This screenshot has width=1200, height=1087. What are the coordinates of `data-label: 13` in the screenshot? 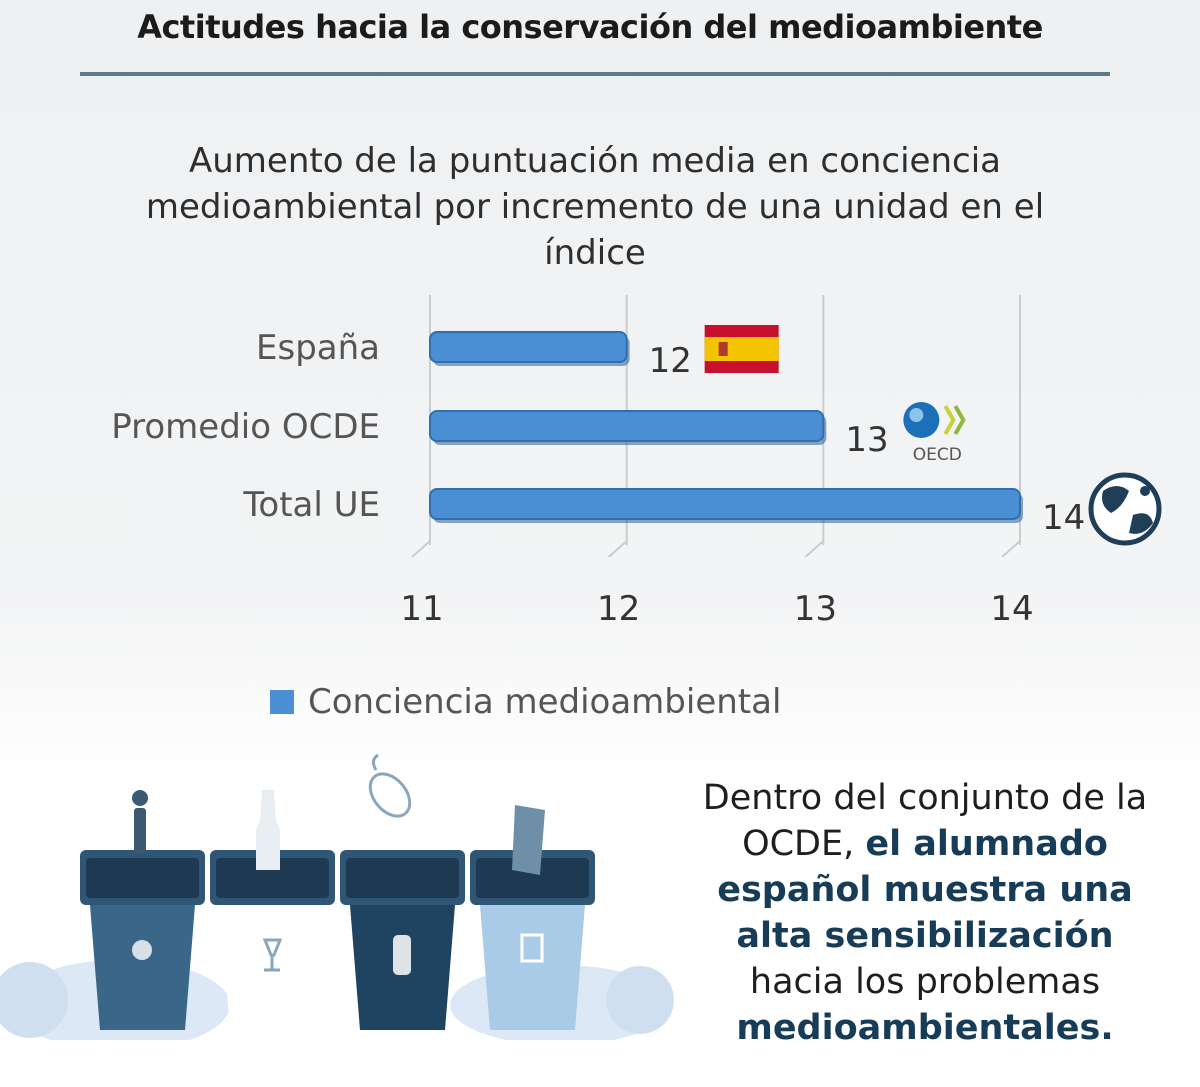 It's located at (866, 440).